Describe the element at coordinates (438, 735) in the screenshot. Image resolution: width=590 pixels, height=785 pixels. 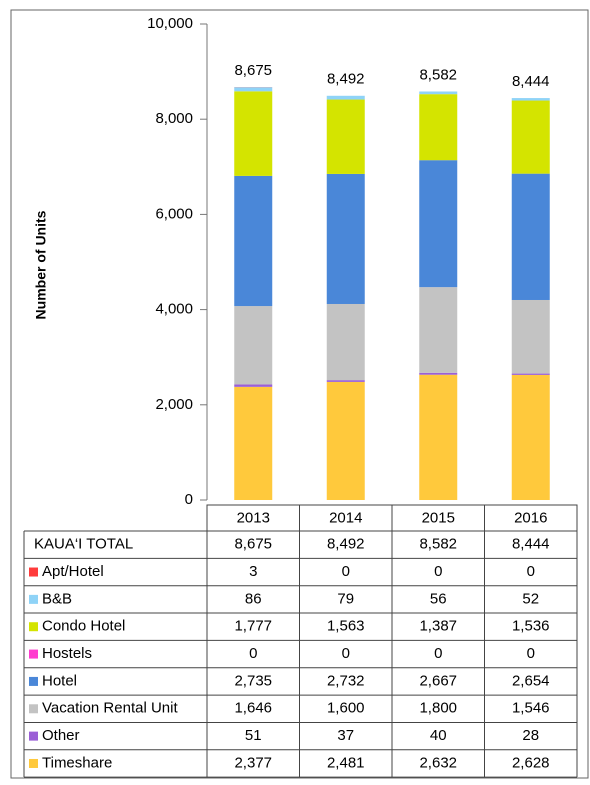
I see `table-cell: 40` at that location.